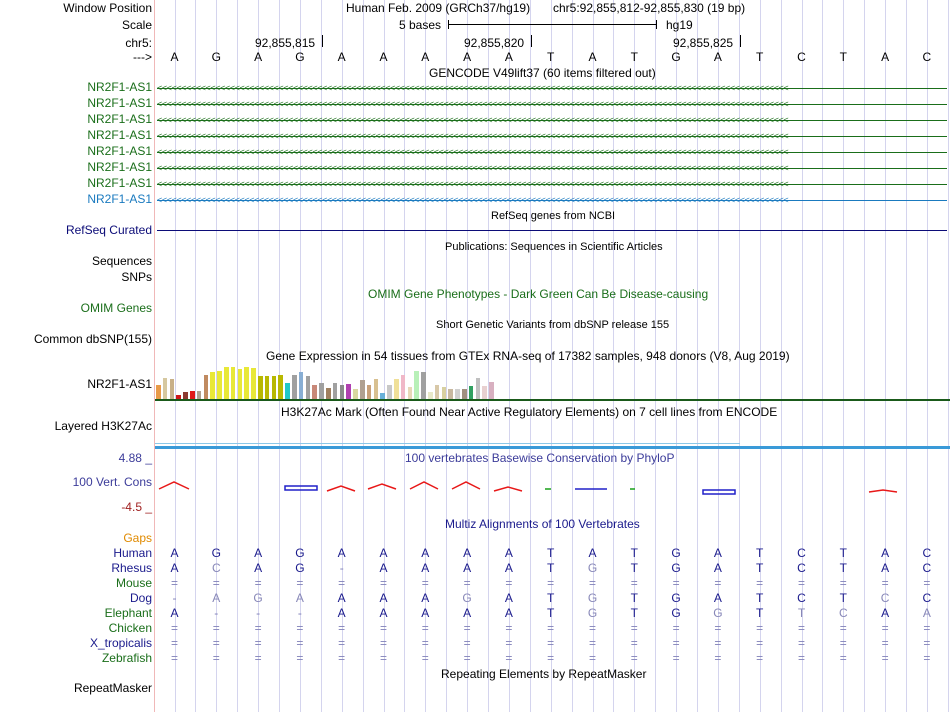 Image resolution: width=950 pixels, height=712 pixels. Describe the element at coordinates (542, 524) in the screenshot. I see `multiz-track-title: Multiz Alignments of 100 Vertebrates` at that location.